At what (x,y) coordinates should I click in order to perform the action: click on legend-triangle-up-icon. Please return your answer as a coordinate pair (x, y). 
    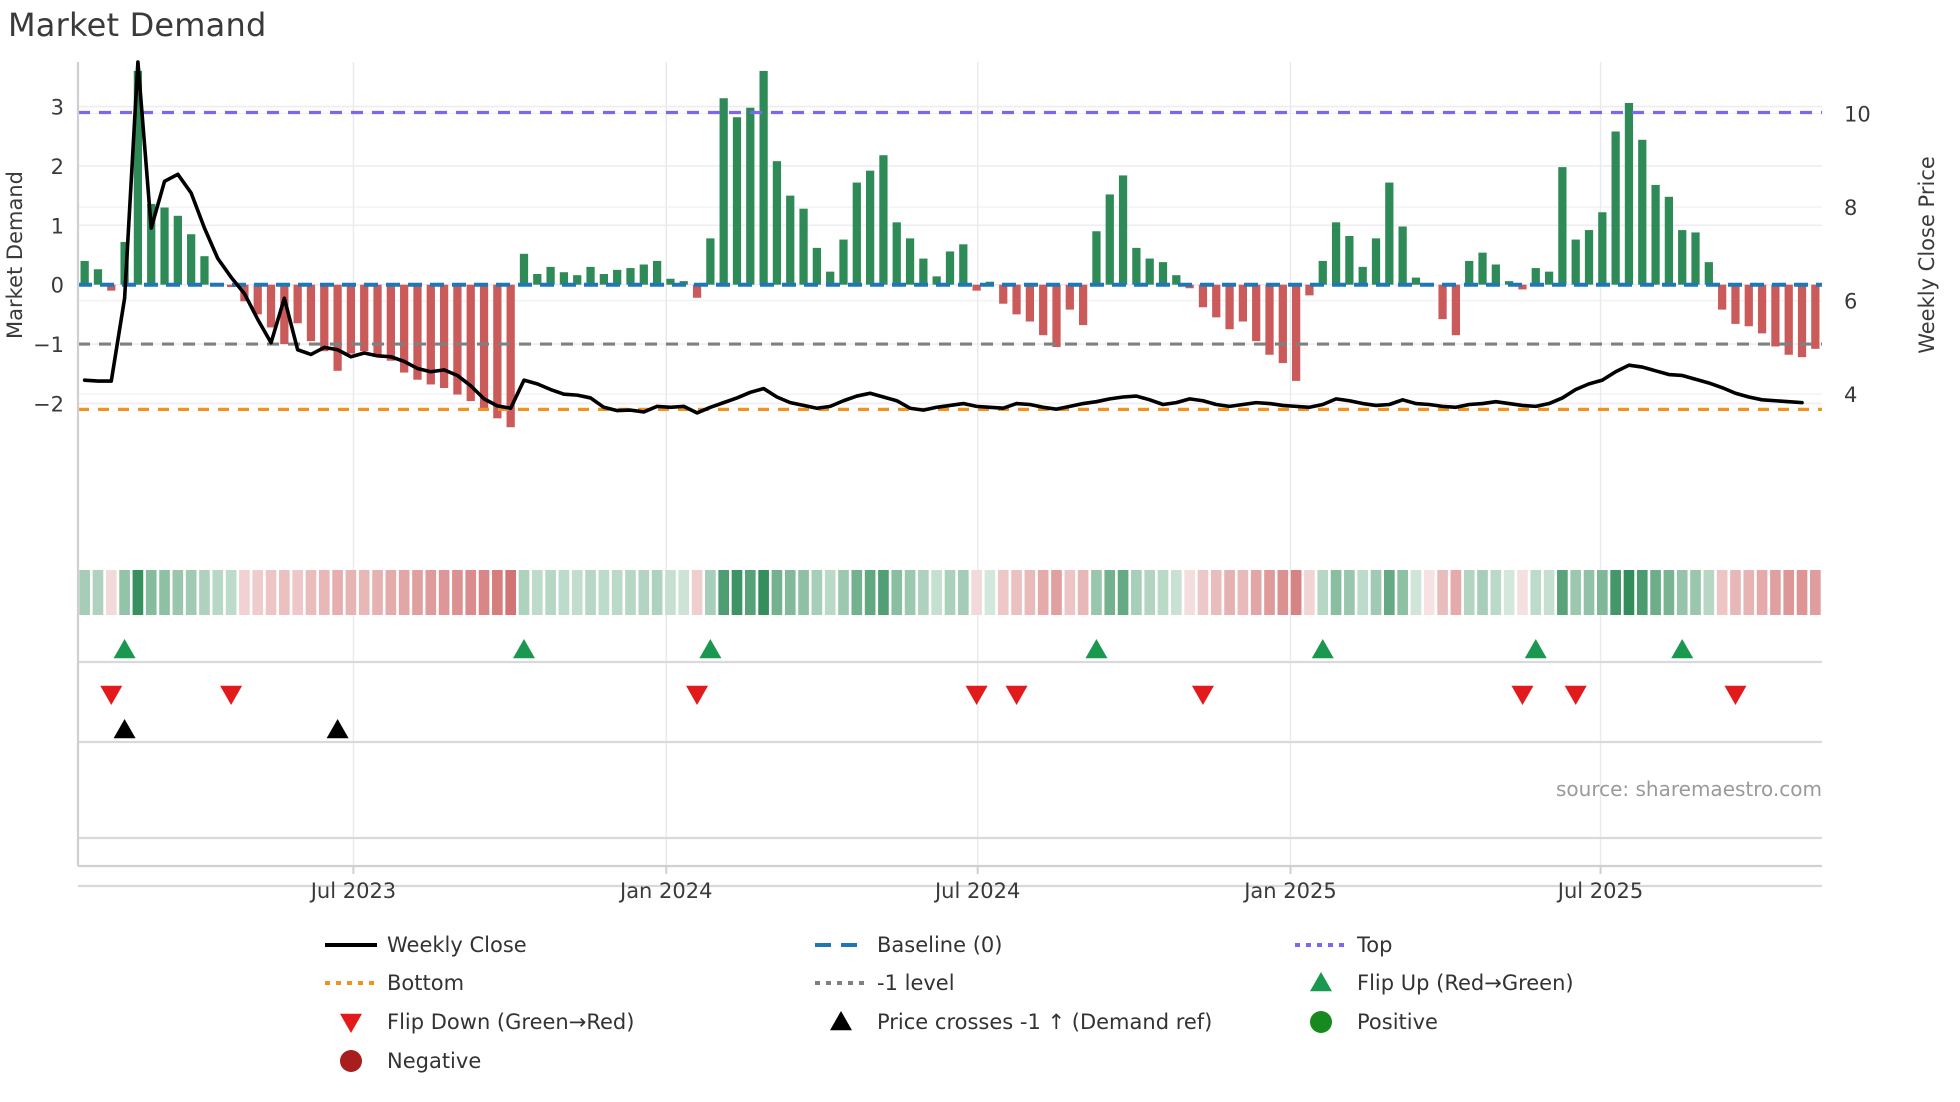
    Looking at the image, I should click on (1321, 982).